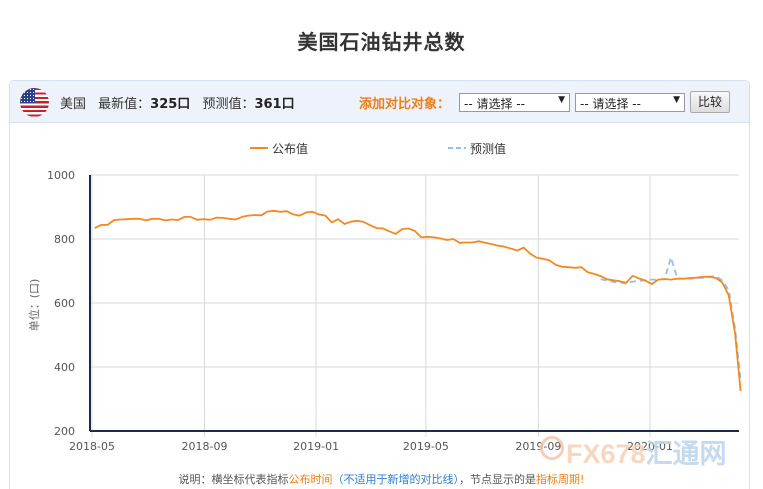  I want to click on y-tick-label: 200, so click(64, 431).